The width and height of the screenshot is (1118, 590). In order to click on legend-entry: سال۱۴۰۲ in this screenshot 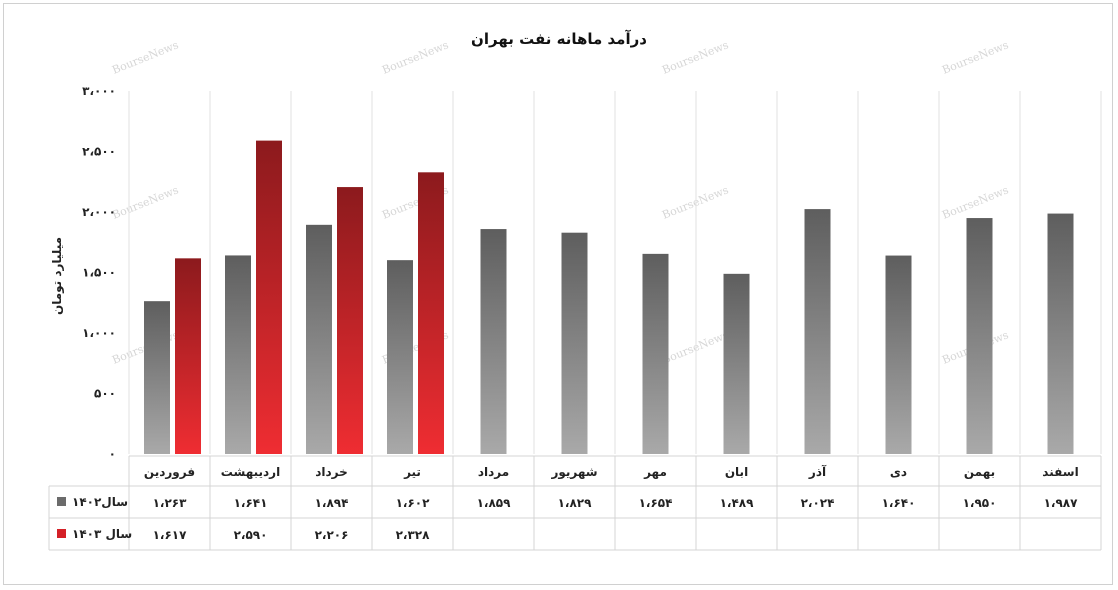, I will do `click(92, 502)`.